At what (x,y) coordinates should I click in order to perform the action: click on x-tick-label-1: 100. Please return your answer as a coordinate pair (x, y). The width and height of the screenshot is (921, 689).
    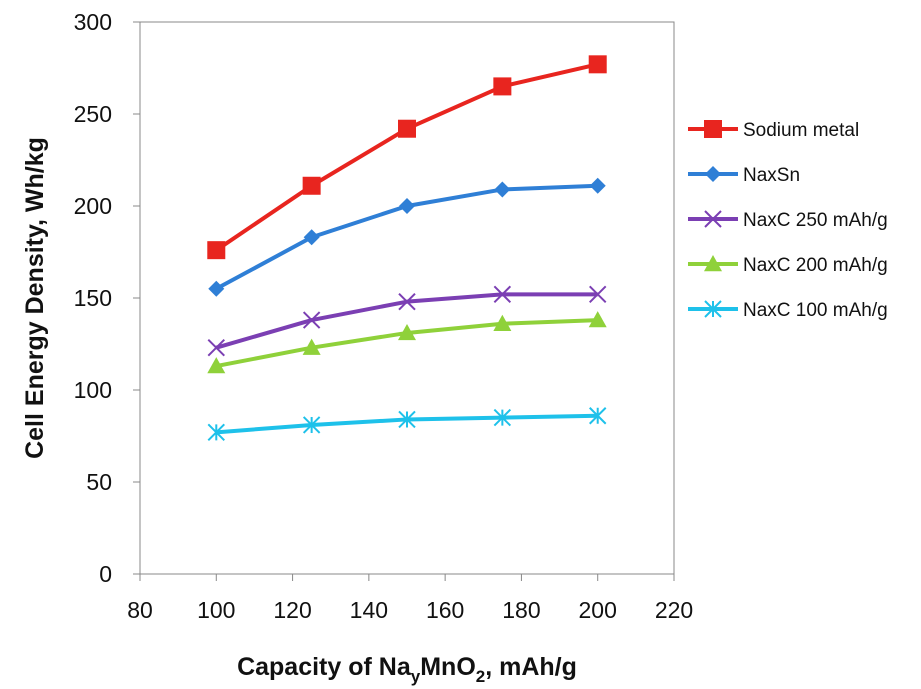
    Looking at the image, I should click on (216, 610).